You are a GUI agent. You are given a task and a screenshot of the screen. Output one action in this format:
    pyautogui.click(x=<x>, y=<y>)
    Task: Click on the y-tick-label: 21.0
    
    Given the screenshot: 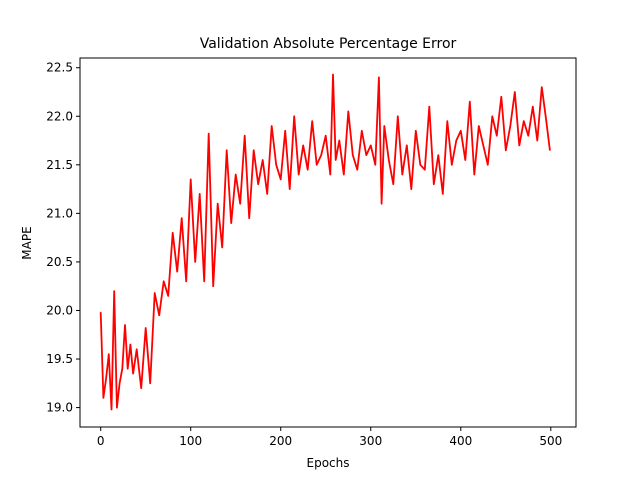 What is the action you would take?
    pyautogui.click(x=59, y=213)
    